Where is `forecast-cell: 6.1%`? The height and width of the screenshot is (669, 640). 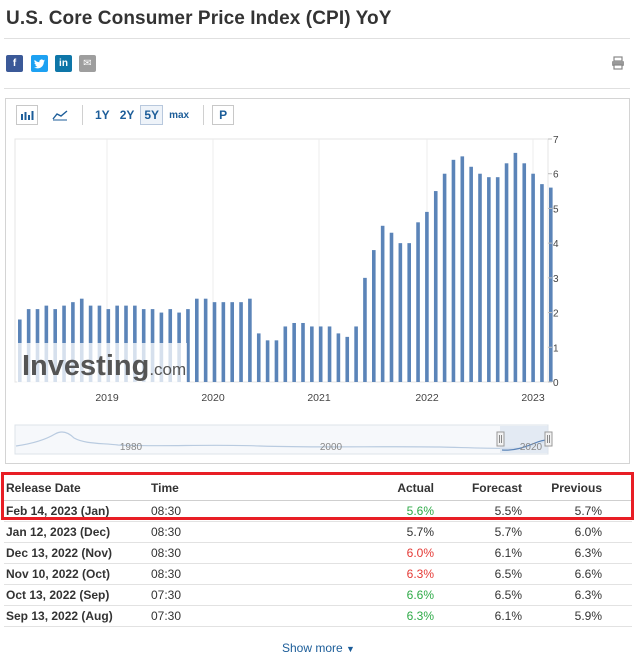 forecast-cell: 6.1% is located at coordinates (508, 616).